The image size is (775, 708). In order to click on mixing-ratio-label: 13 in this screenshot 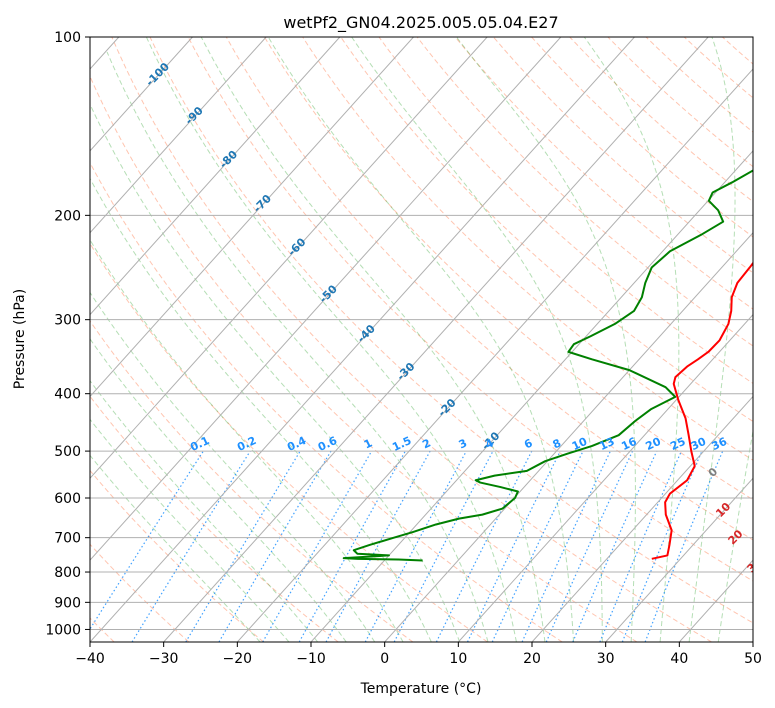, I will do `click(606, 444)`.